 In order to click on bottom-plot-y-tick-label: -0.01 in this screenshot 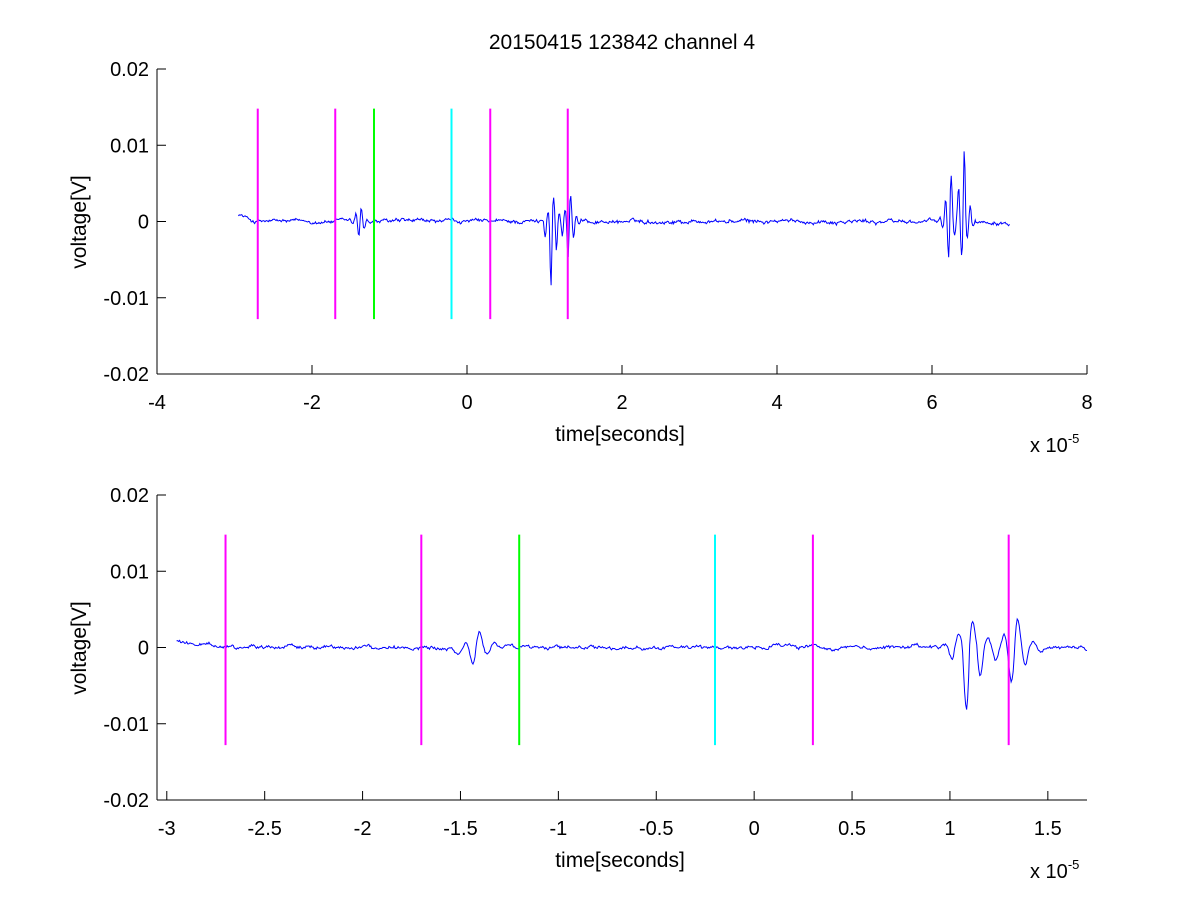, I will do `click(126, 725)`.